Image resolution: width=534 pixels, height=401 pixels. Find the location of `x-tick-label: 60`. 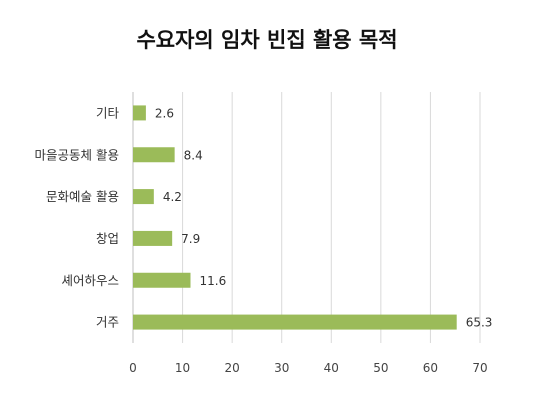

x-tick-label: 60 is located at coordinates (430, 368).